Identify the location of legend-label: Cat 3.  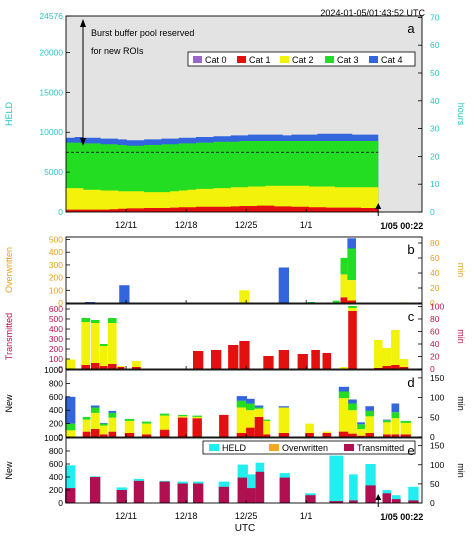
(348, 60).